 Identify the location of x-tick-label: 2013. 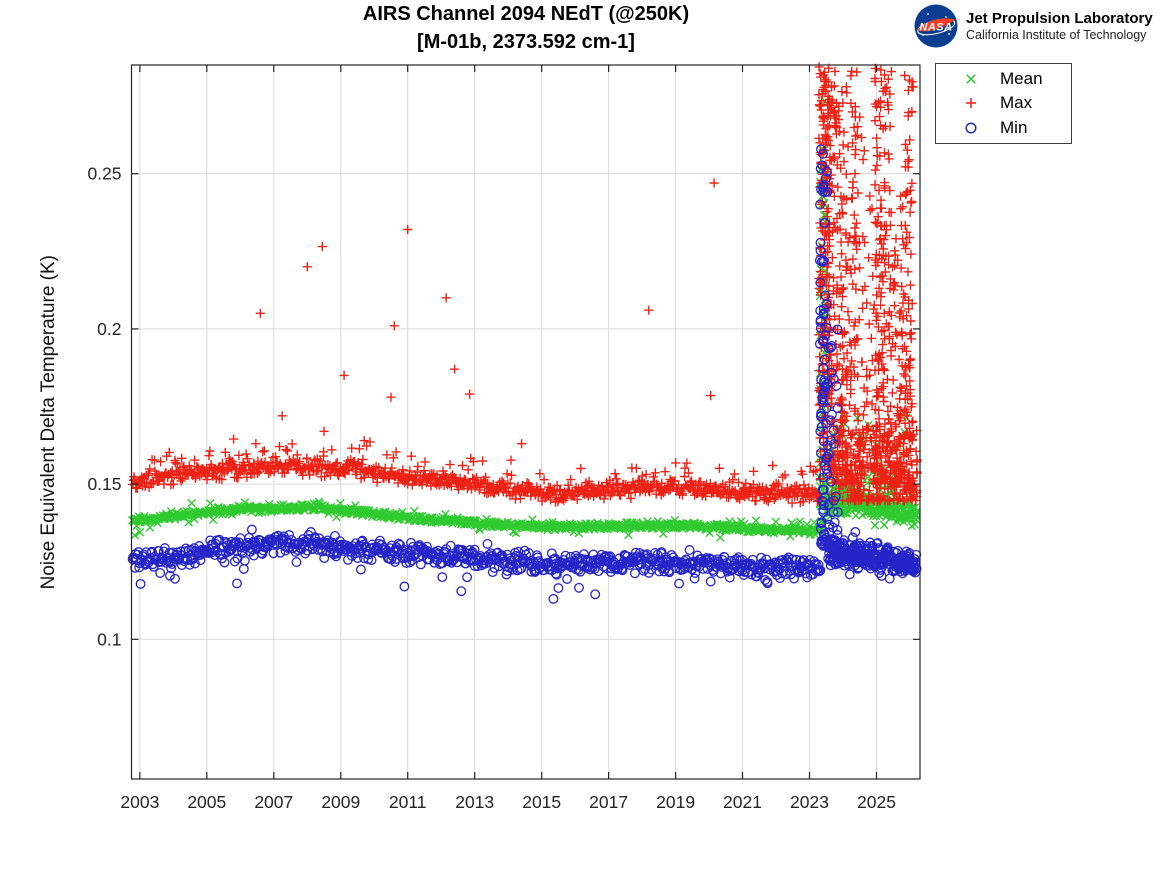
(474, 802).